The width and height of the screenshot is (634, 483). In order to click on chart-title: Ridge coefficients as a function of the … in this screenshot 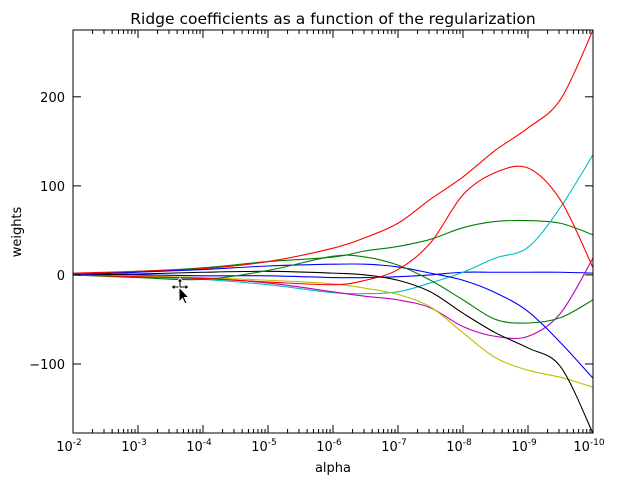, I will do `click(332, 19)`.